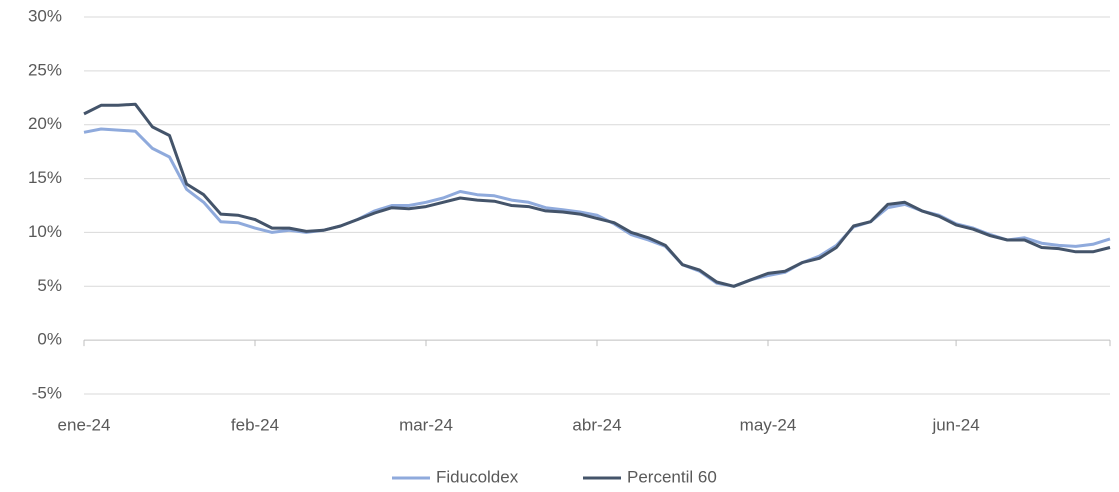 The width and height of the screenshot is (1119, 492). What do you see at coordinates (672, 476) in the screenshot?
I see `legend-label: Percentil 60` at bounding box center [672, 476].